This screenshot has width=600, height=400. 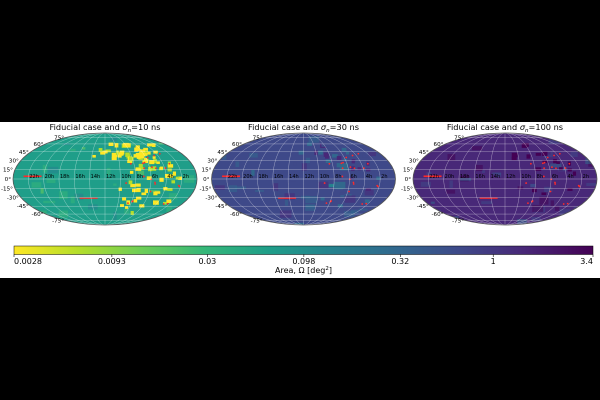 What do you see at coordinates (140, 177) in the screenshot?
I see `ra-tick-label: 8h` at bounding box center [140, 177].